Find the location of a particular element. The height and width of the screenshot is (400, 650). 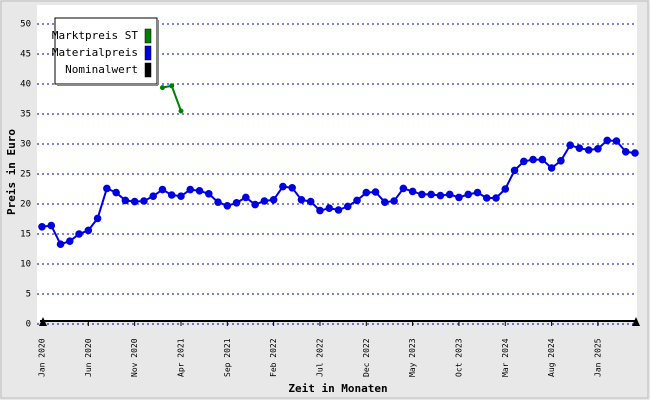

x-tick-label: Apr 2021 is located at coordinates (180, 357).